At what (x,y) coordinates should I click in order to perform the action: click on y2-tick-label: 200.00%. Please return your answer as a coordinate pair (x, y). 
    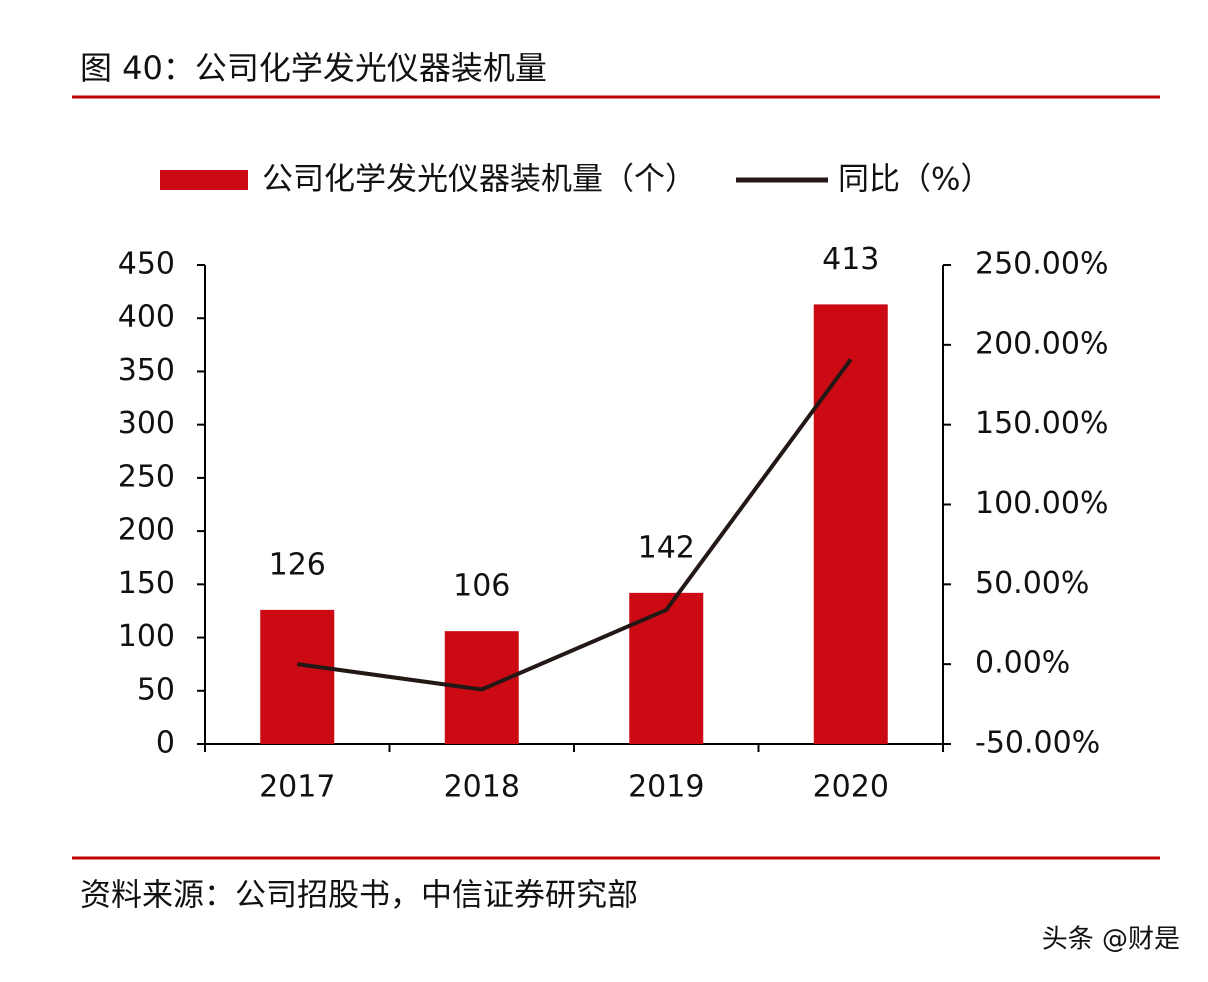
    Looking at the image, I should click on (1041, 343).